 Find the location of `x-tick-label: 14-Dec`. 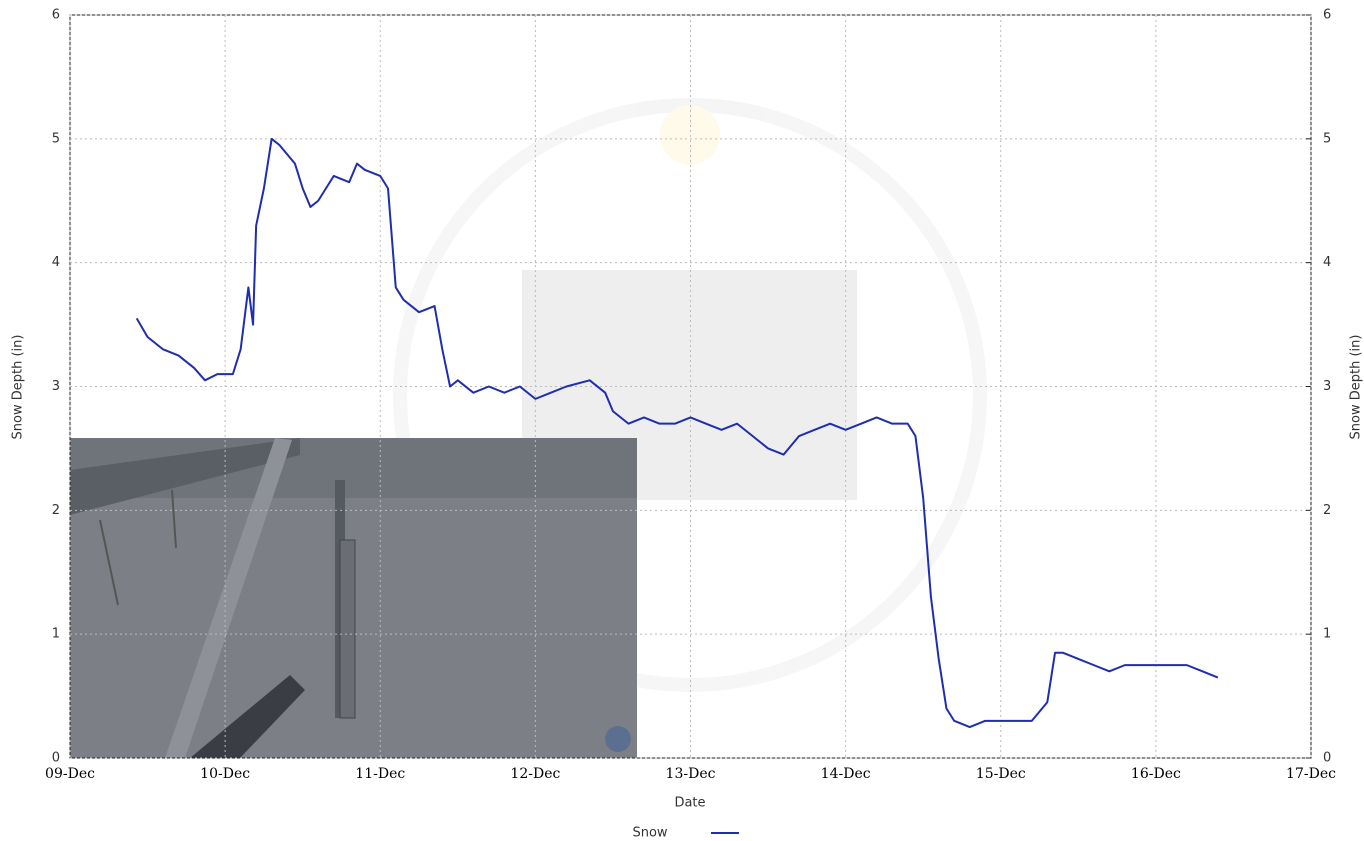

x-tick-label: 14-Dec is located at coordinates (846, 774).